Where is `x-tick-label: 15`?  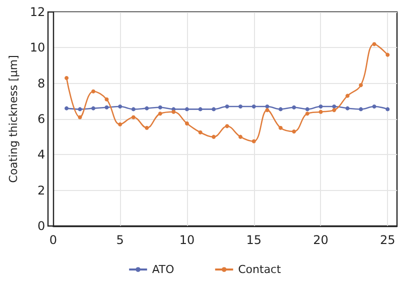
x-tick-label: 15 is located at coordinates (254, 240).